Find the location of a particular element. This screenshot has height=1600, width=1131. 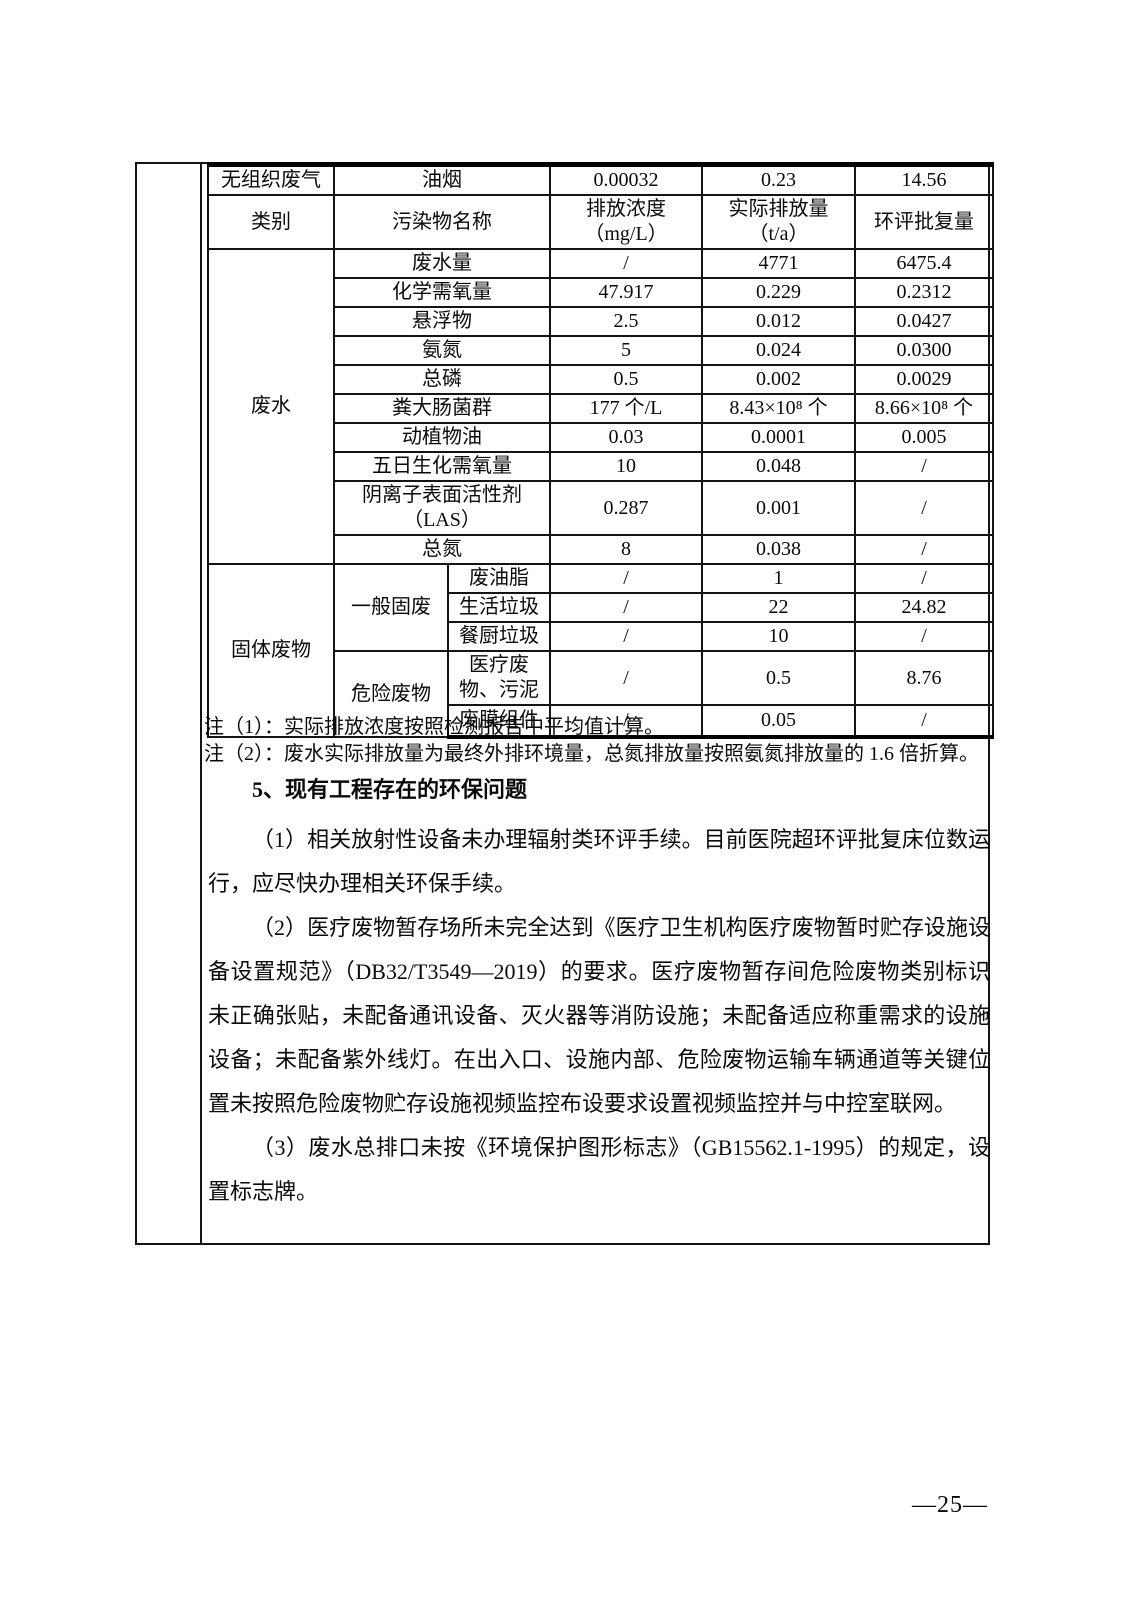

cell-pollutant-name: 废油脂 is located at coordinates (499, 578).